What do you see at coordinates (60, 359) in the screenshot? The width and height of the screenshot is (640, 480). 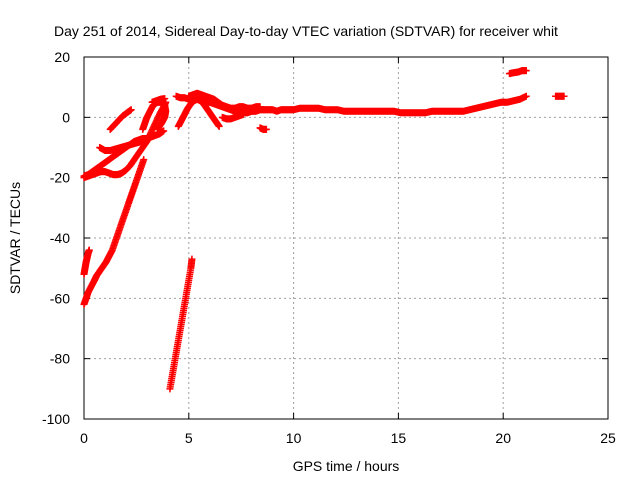 I see `y-tick-label: -80` at bounding box center [60, 359].